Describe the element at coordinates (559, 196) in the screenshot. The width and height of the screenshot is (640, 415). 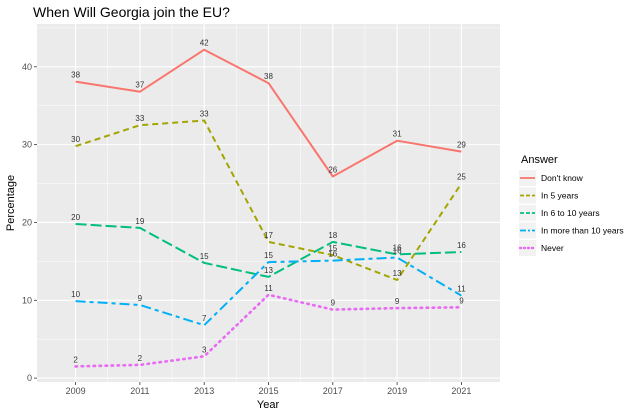
I see `legend-label-1: In 5 years` at that location.